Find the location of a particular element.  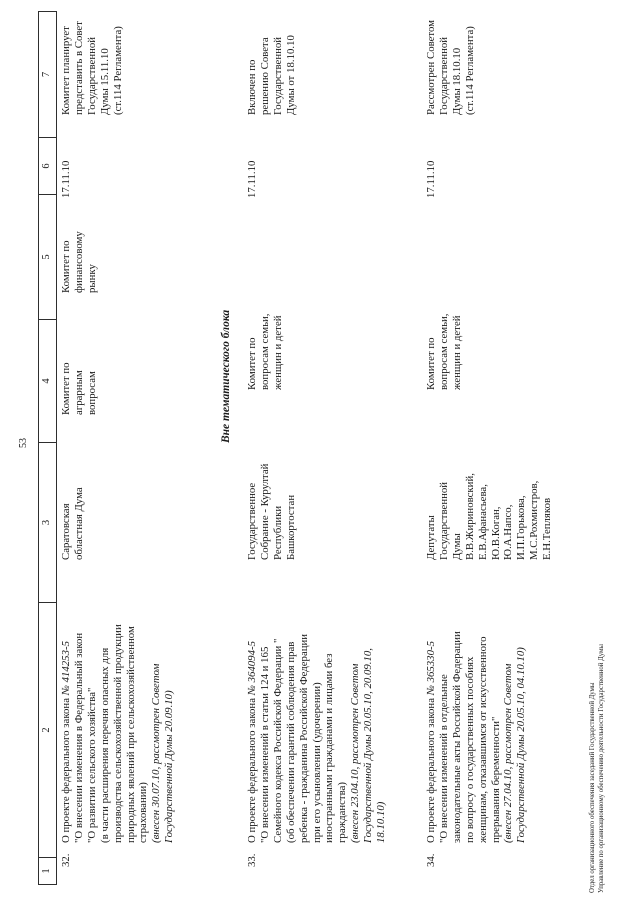

bill-number-italic: № 365330-5 is located at coordinates (431, 668).